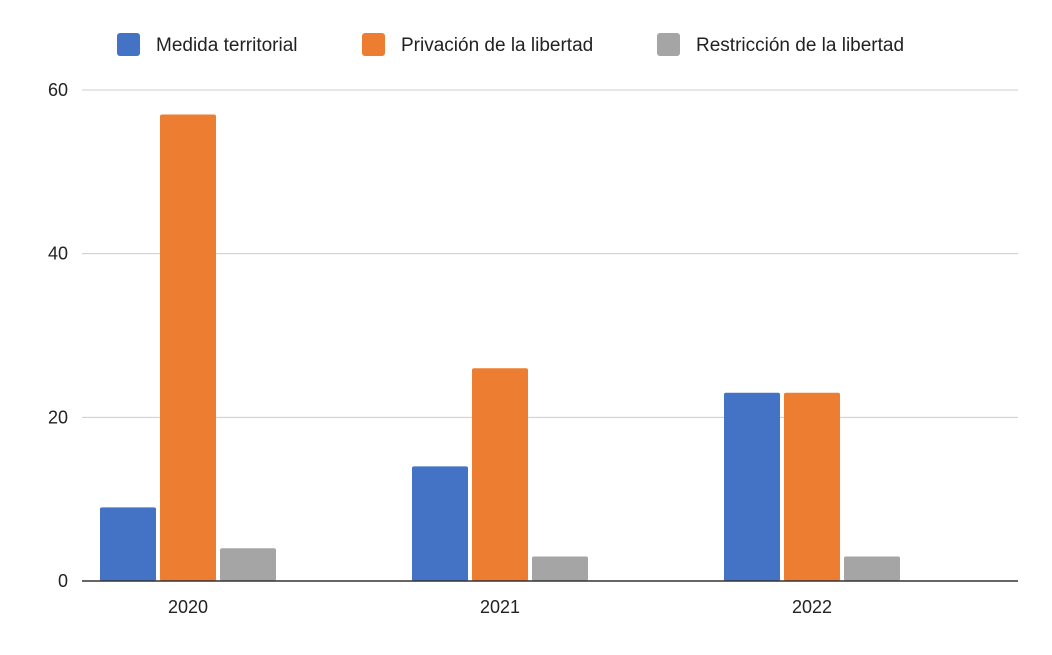  I want to click on y-tick-label: 60, so click(58, 90).